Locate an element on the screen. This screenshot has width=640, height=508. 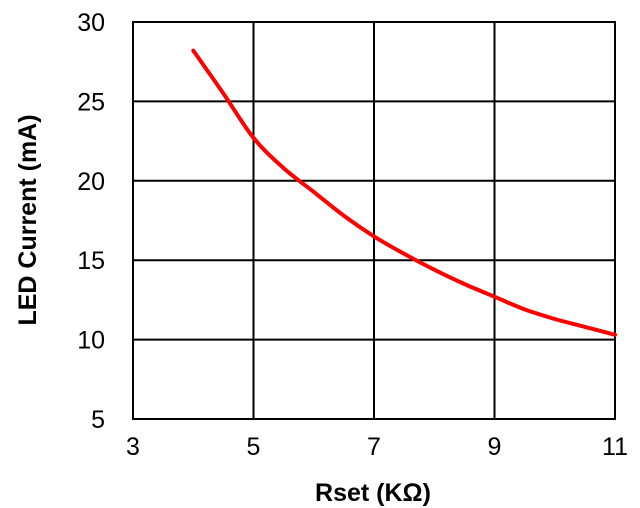
y-tick-label: 30 is located at coordinates (91, 23).